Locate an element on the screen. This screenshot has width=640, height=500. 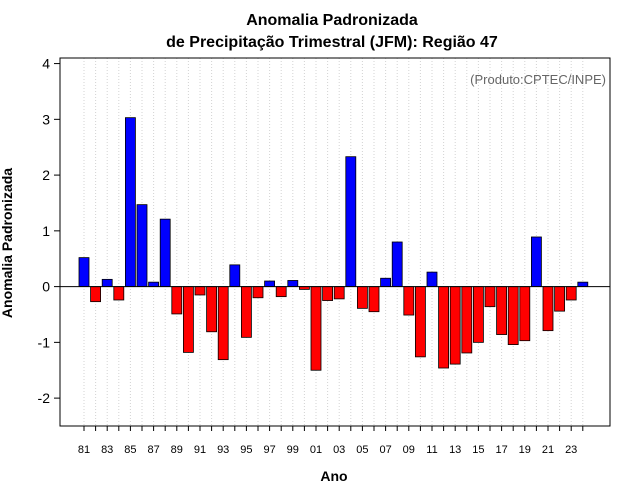
xtick-label: 07 is located at coordinates (385, 450).